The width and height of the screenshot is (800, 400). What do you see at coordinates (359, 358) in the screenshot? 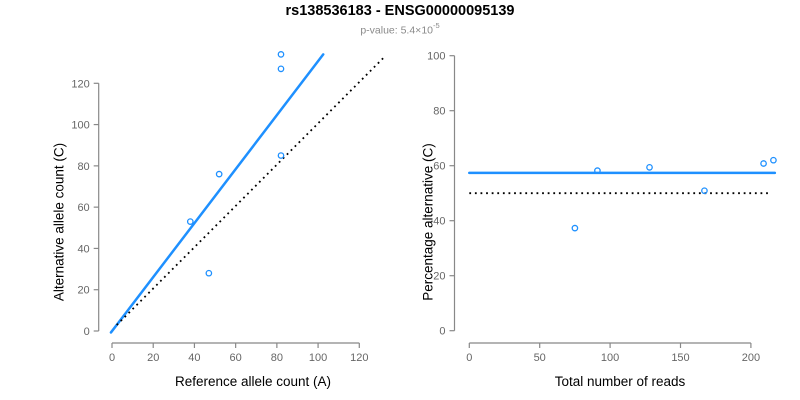
I see `x-tick-label: 120` at bounding box center [359, 358].